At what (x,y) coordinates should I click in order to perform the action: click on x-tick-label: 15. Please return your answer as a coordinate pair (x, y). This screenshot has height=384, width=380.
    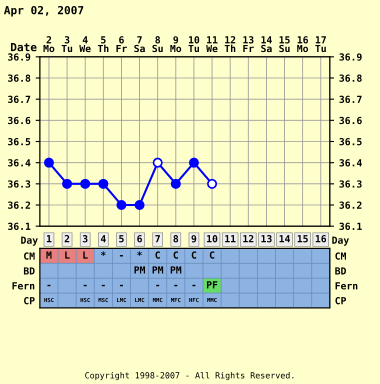
    Looking at the image, I should click on (303, 238).